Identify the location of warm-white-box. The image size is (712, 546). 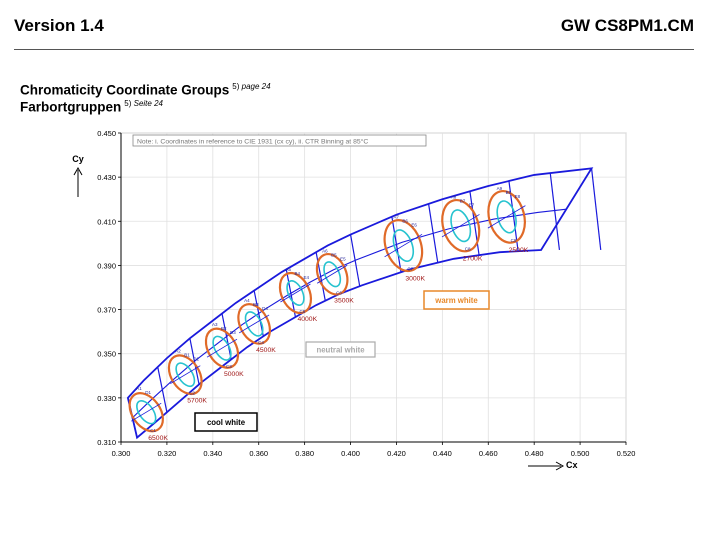
(456, 300).